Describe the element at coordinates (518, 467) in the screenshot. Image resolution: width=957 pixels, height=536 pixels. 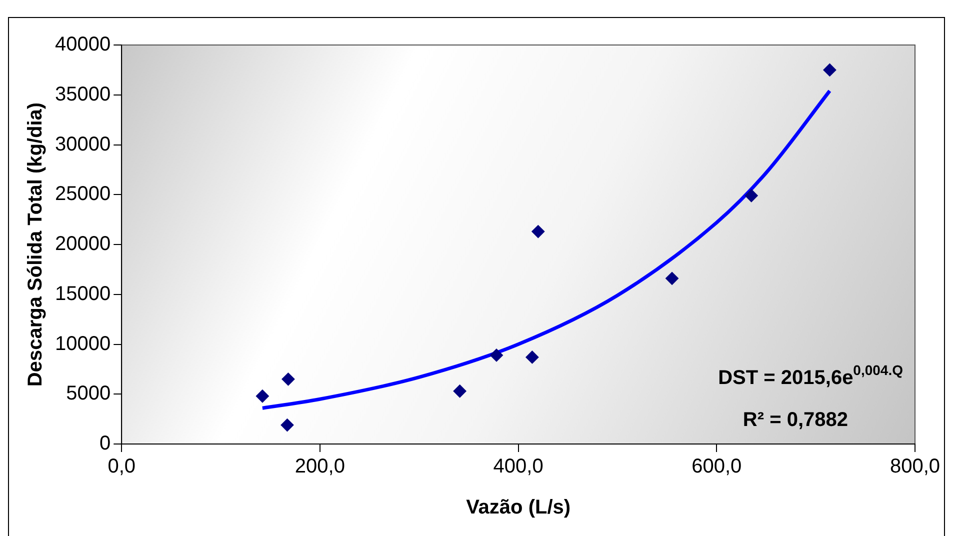
I see `x-tick-label: 400,0` at that location.